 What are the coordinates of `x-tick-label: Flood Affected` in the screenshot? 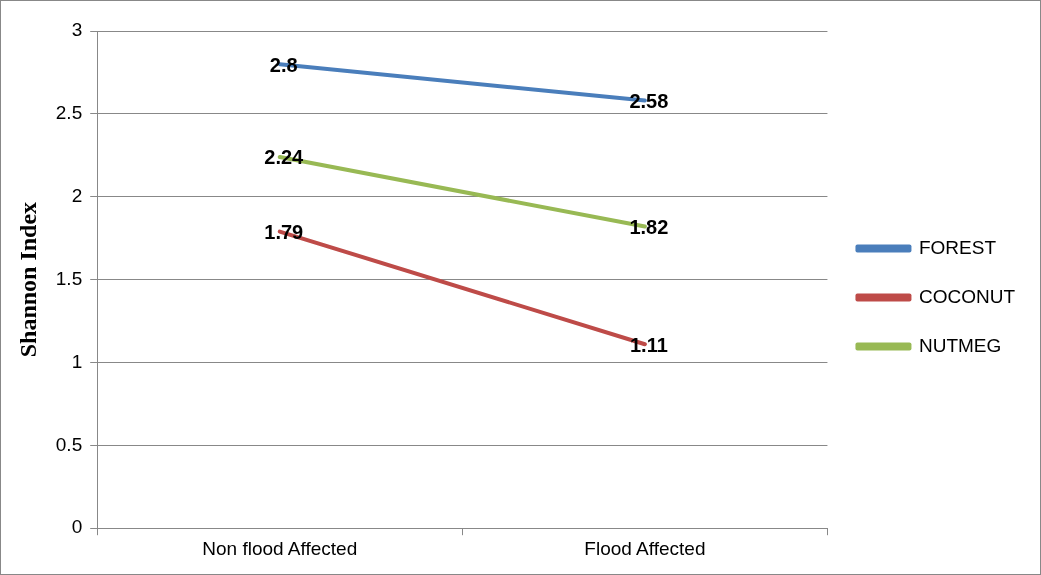 It's located at (645, 548).